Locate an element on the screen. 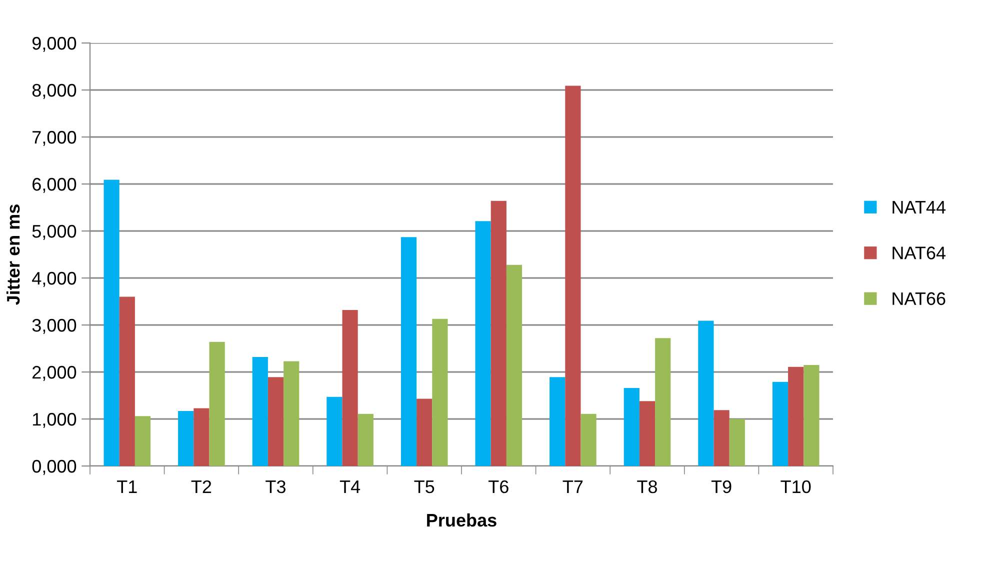 This screenshot has width=985, height=582. x-tick-label: T10 is located at coordinates (795, 487).